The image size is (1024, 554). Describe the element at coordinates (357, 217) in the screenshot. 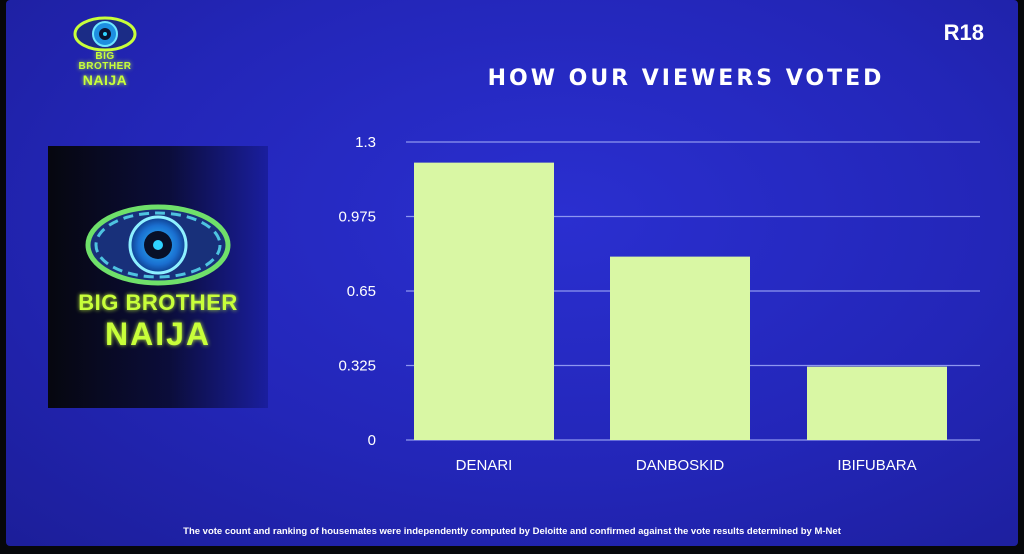

I see `y-tick-label: 0.975` at that location.